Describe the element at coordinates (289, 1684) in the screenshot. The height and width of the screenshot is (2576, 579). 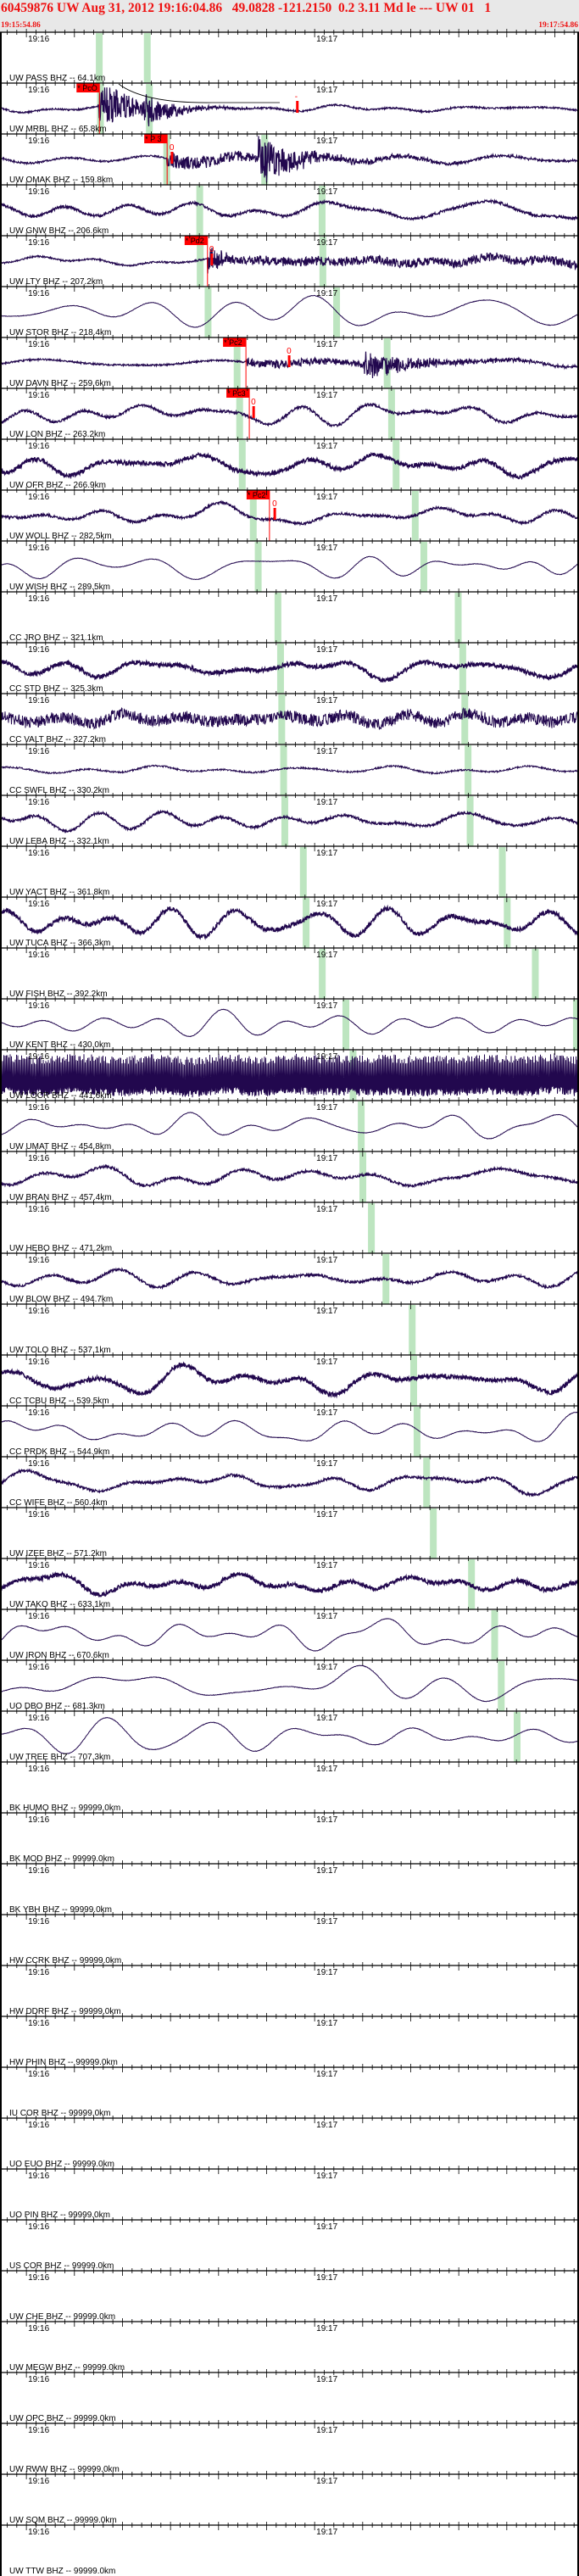
I see `station-panel: 19:16 19:17 UO DBO BHZ -- 681.3km` at that location.